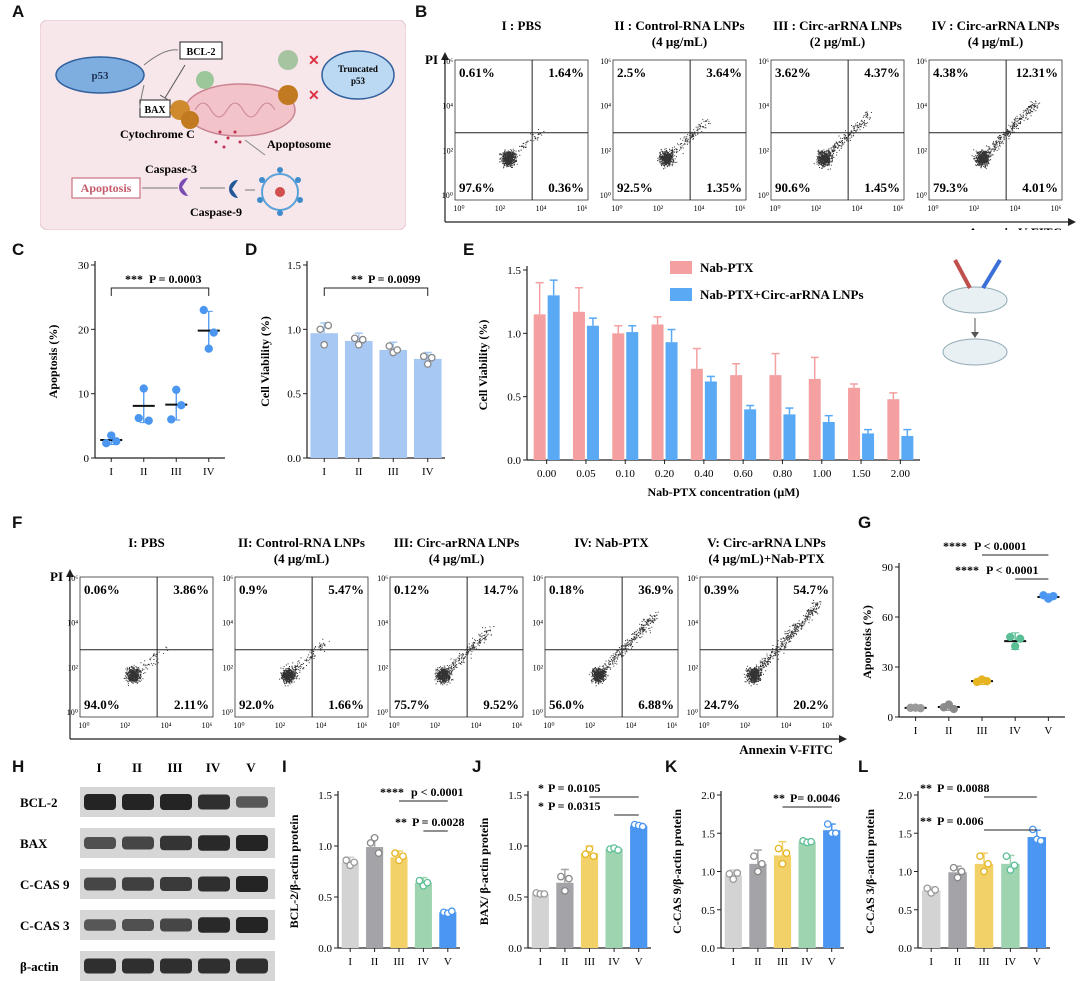  Describe the element at coordinates (963, 788) in the screenshot. I see `sig-pvalue: P = 0.0088` at that location.